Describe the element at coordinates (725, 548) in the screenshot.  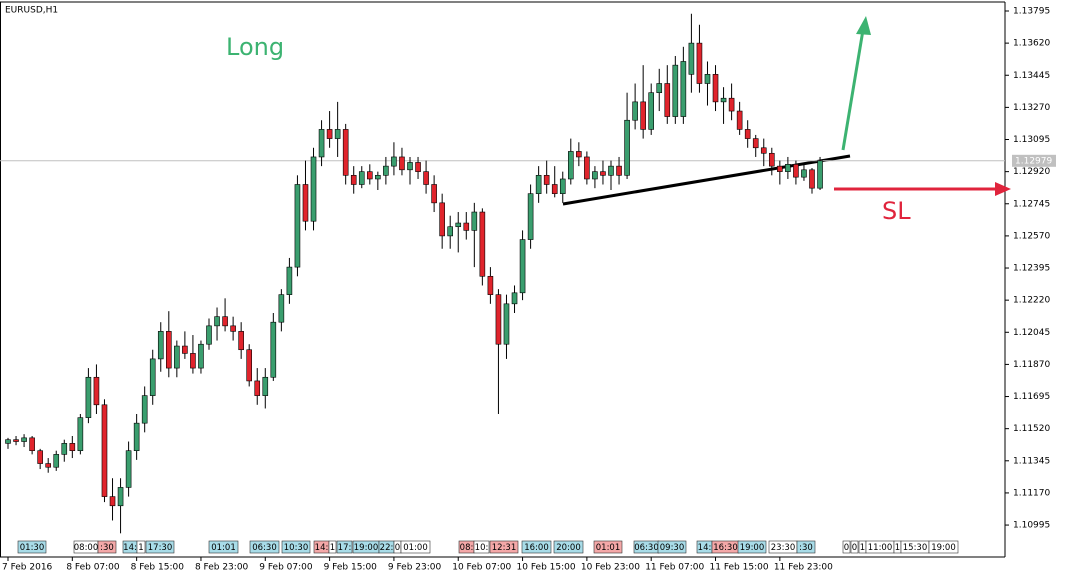
I see `event-label: 16:30` at that location.